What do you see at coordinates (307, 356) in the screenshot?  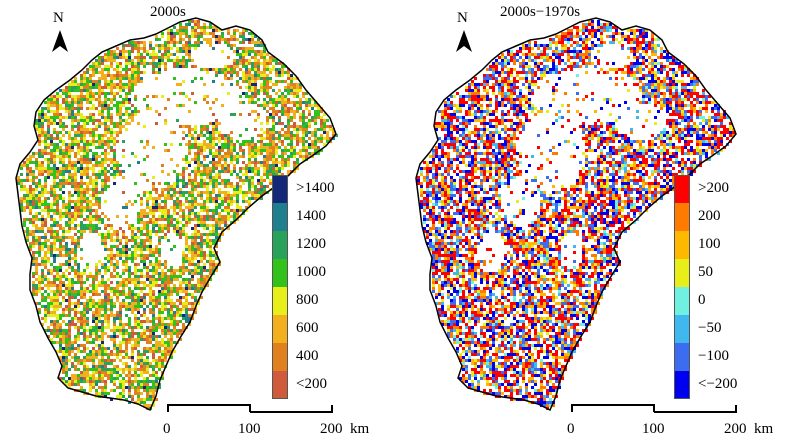 I see `legend-label: 400` at bounding box center [307, 356].